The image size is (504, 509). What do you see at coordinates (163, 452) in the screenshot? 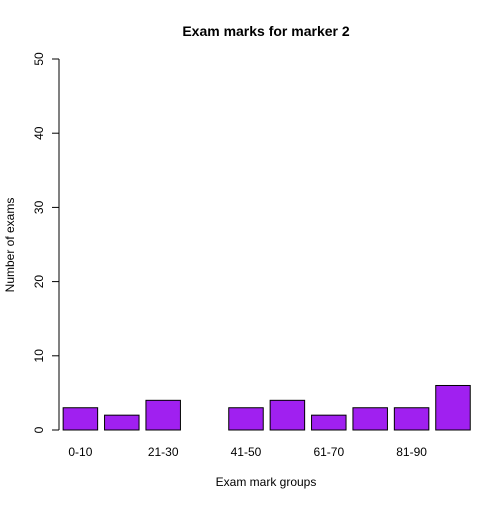
I see `x-tick-label: 21-30` at bounding box center [163, 452].